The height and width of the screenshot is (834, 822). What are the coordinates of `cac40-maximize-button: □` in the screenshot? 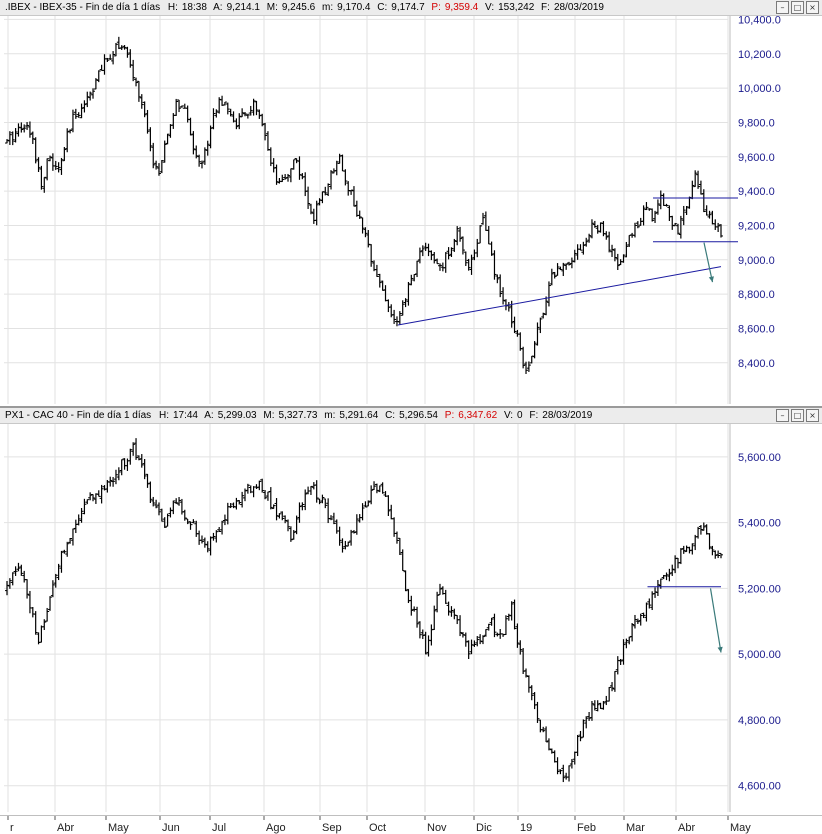 It's located at (797, 415).